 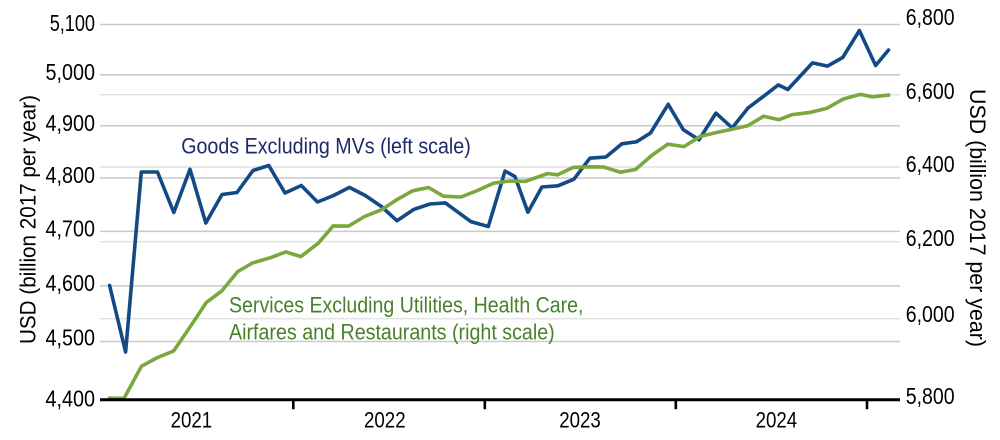 What do you see at coordinates (71, 229) in the screenshot?
I see `svg-text: 4,700` at bounding box center [71, 229].